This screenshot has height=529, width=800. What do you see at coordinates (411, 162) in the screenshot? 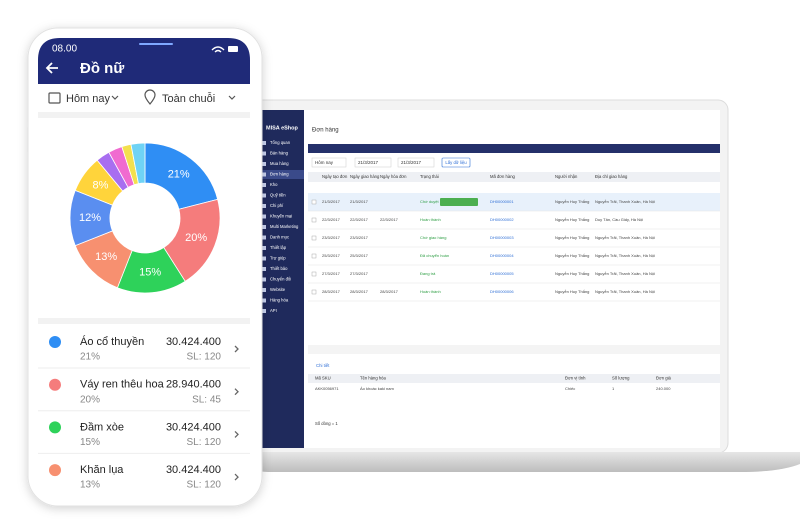
I see `date-to: 21/3/2017` at bounding box center [411, 162].